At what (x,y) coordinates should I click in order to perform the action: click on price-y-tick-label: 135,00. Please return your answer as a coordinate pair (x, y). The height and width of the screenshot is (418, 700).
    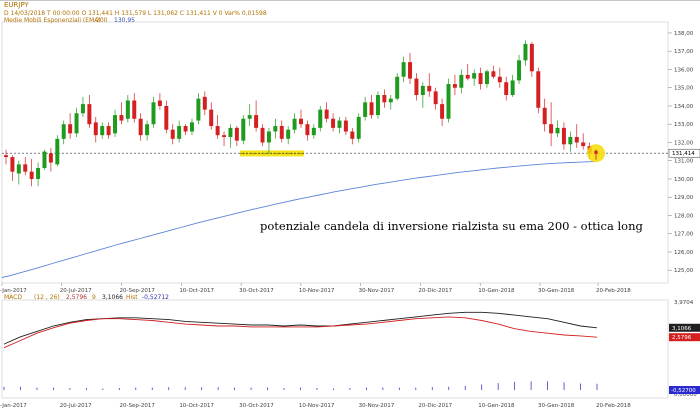
    Looking at the image, I should click on (684, 89).